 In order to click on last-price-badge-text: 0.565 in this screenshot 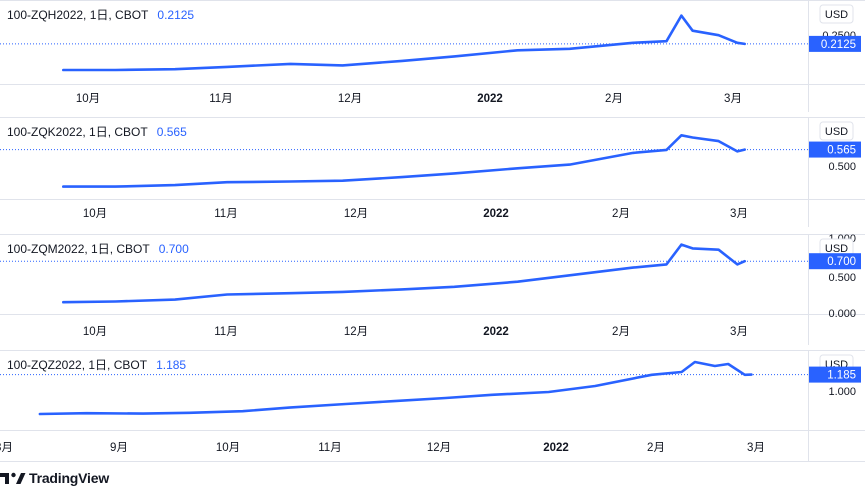, I will do `click(841, 151)`.